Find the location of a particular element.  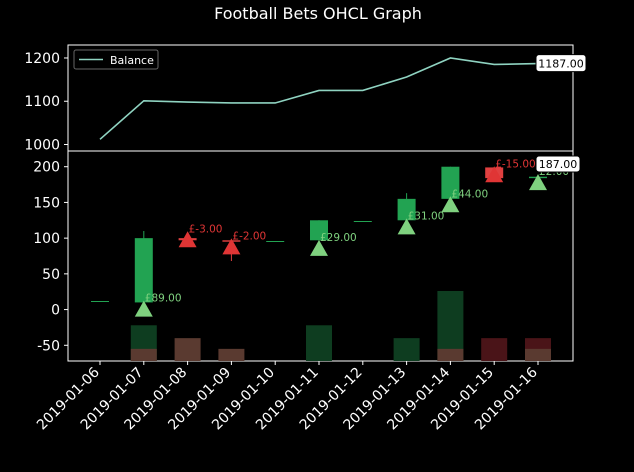

balance-last-value-box is located at coordinates (561, 63).